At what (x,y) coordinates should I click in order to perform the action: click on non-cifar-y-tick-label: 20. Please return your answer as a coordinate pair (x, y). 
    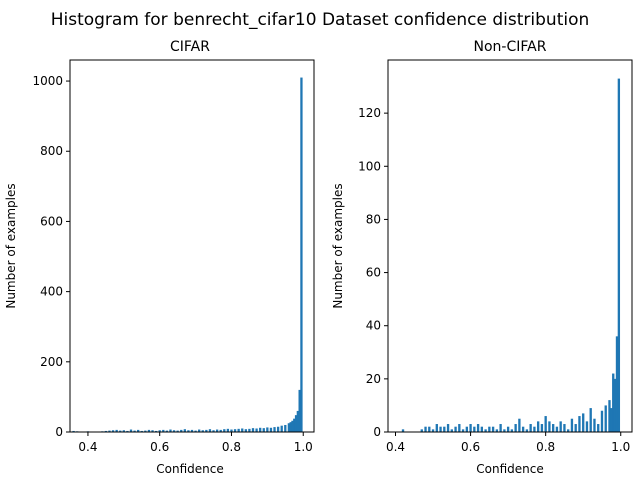
    Looking at the image, I should click on (373, 379).